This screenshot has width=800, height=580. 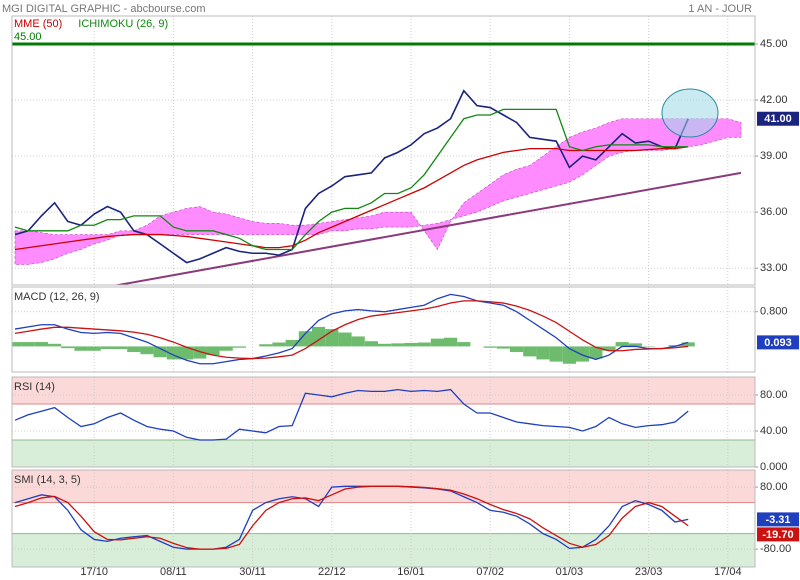 What do you see at coordinates (570, 572) in the screenshot?
I see `x-tick-label: 01/03` at bounding box center [570, 572].